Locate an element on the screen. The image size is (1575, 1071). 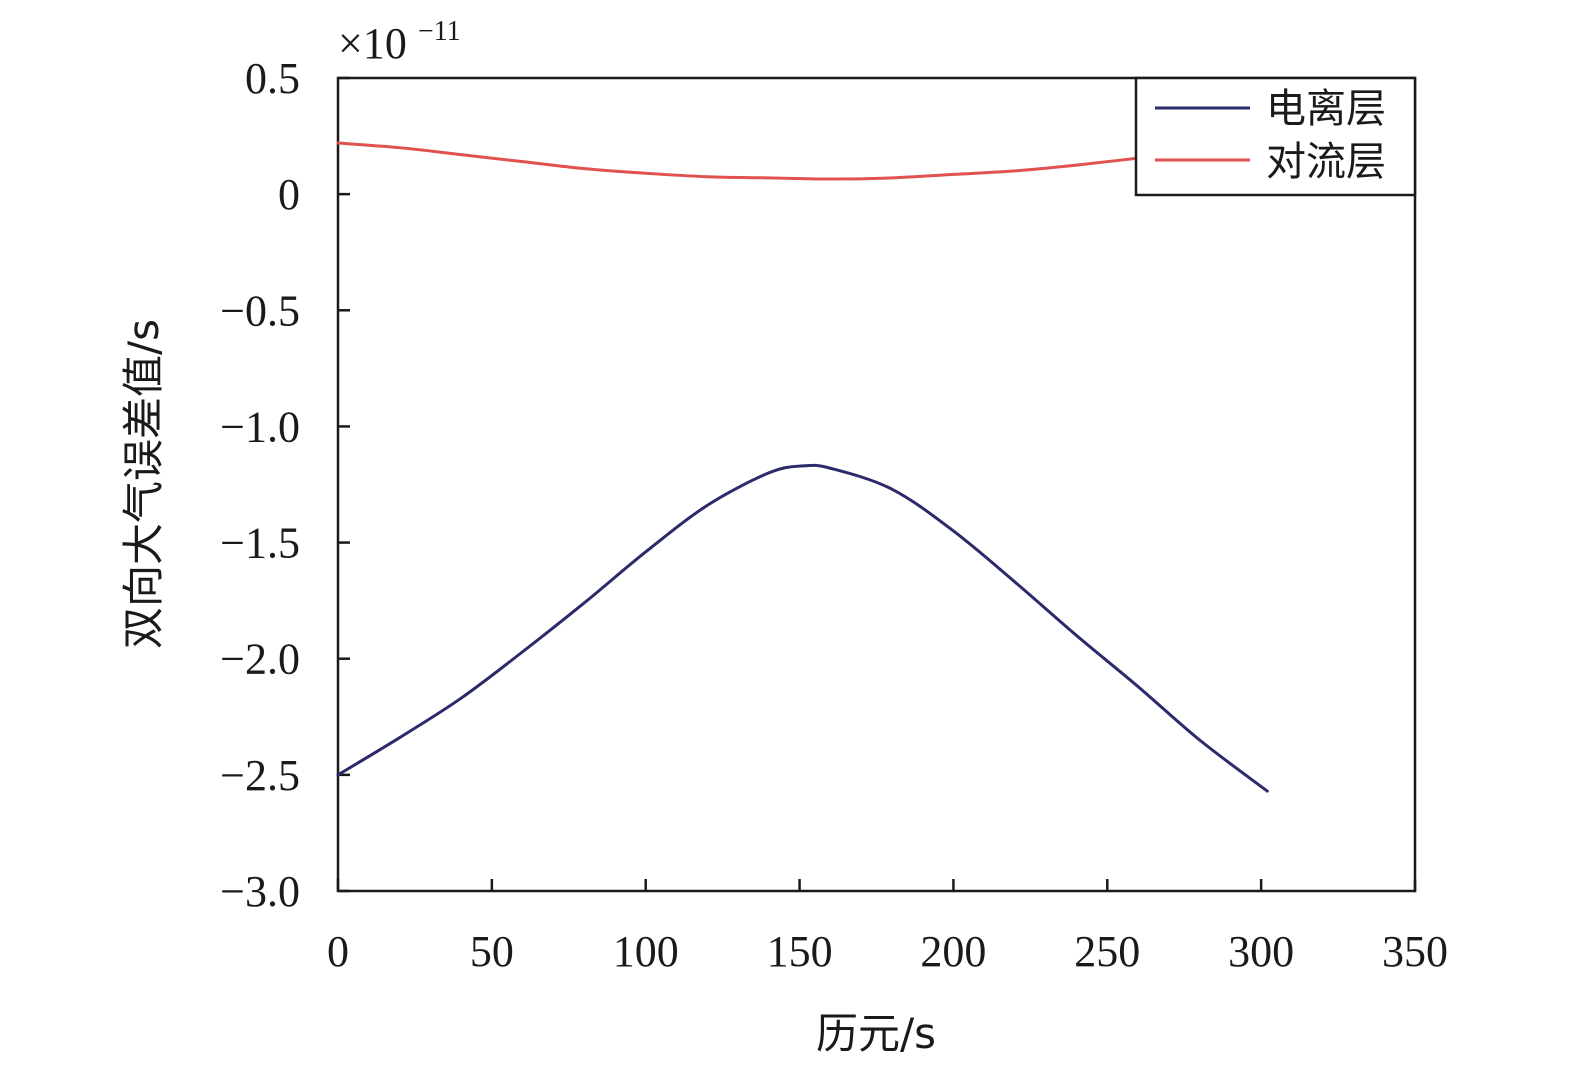
y-tick-label: −1.0 is located at coordinates (260, 426).